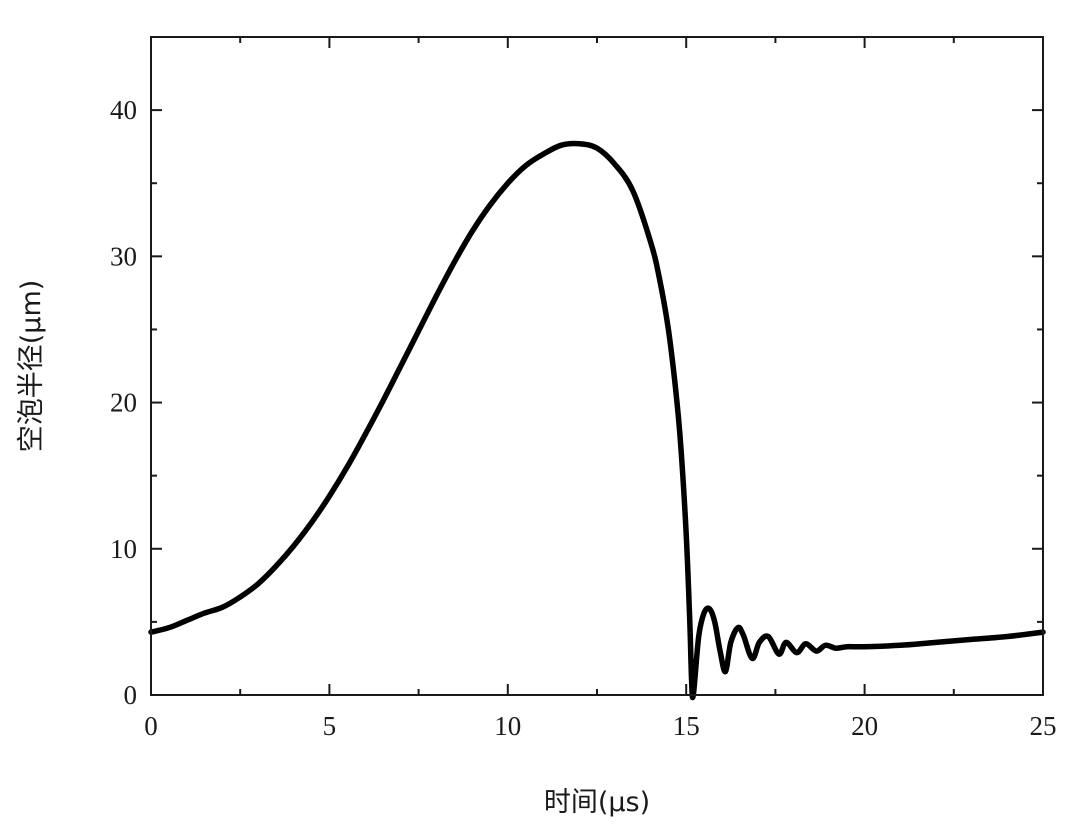 This screenshot has width=1080, height=833. What do you see at coordinates (686, 726) in the screenshot?
I see `x-tick-label: 15` at bounding box center [686, 726].